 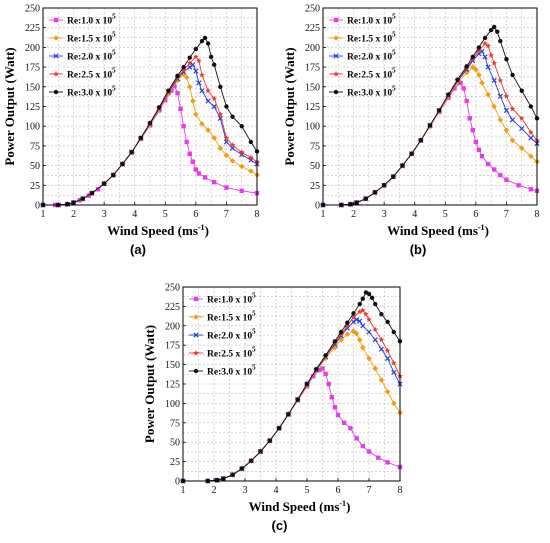 What do you see at coordinates (371, 92) in the screenshot?
I see `legend-label: Re:3.0 x 105` at bounding box center [371, 92].